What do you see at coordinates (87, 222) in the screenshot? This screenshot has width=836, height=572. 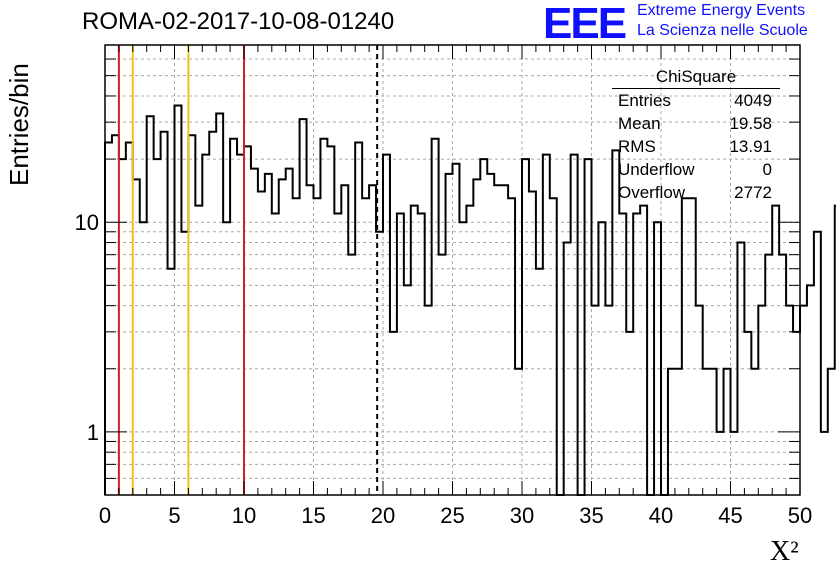 I see `y-tick-label: 10` at bounding box center [87, 222].